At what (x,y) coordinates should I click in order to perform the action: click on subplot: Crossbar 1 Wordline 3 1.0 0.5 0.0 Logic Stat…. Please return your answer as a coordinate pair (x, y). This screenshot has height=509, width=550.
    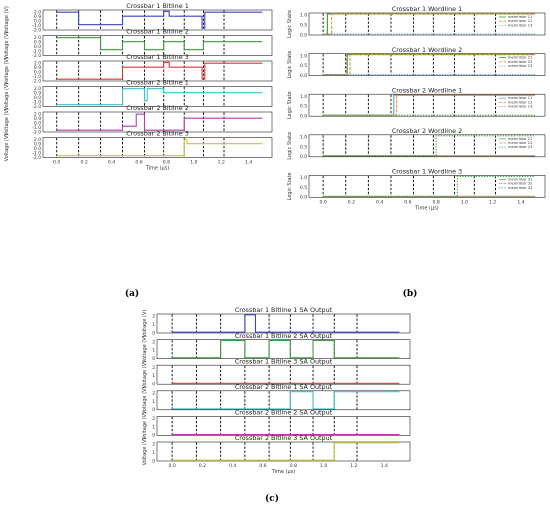
    Looking at the image, I should click on (416, 189).